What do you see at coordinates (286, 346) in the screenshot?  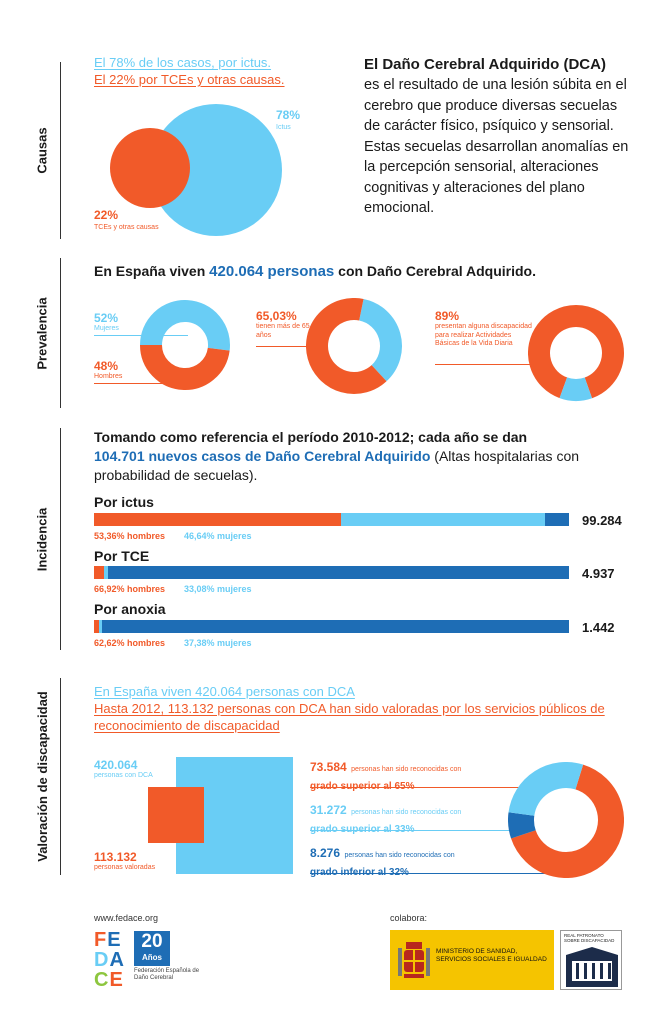 I see `age-leader-line` at bounding box center [286, 346].